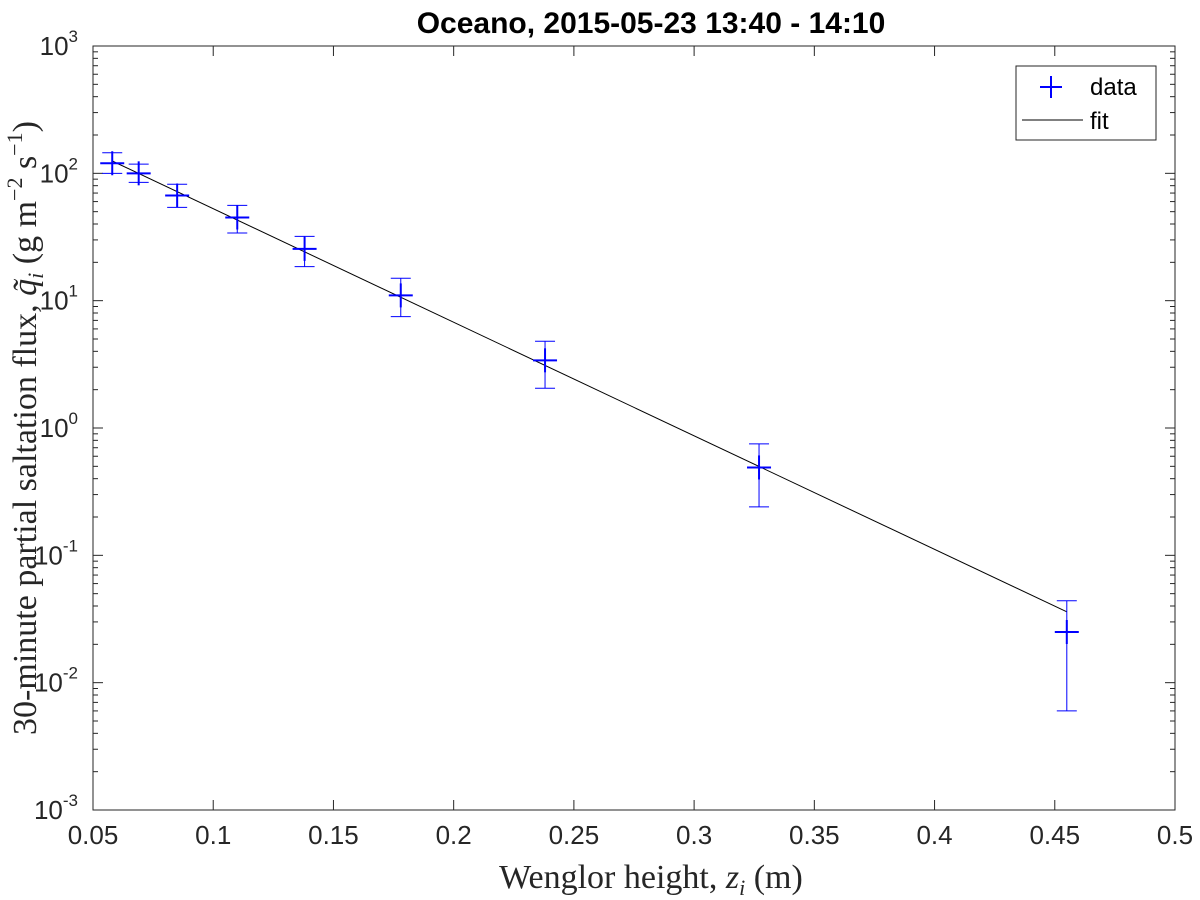 The height and width of the screenshot is (900, 1200). What do you see at coordinates (1175, 835) in the screenshot?
I see `x-tick-label: 0.5` at bounding box center [1175, 835].